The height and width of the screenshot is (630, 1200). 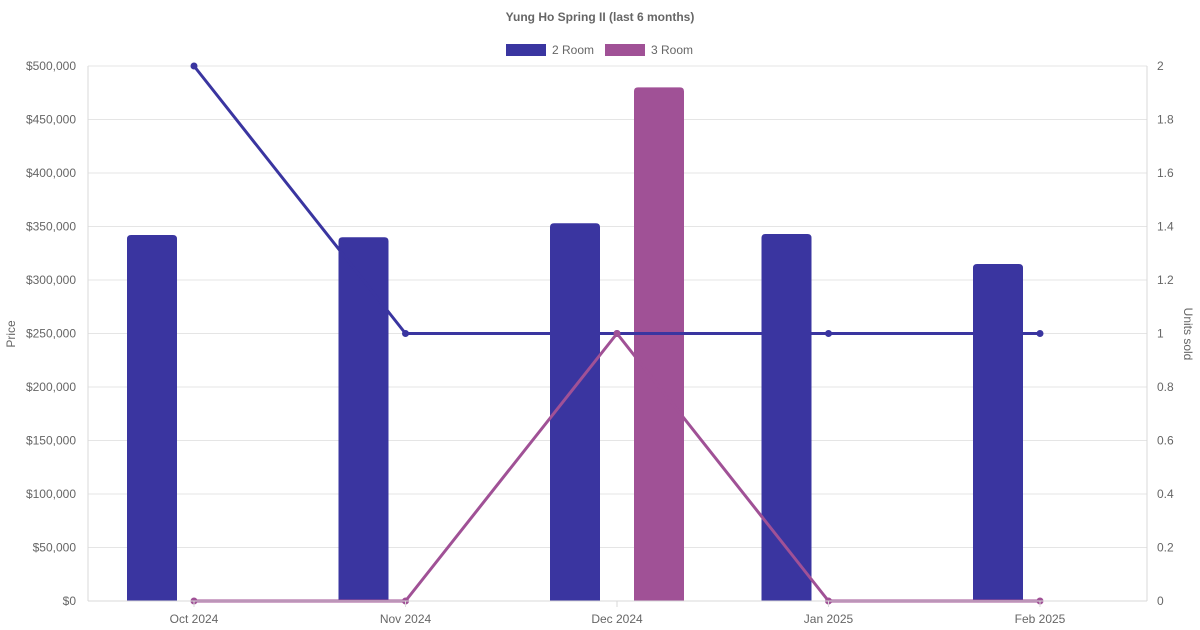 I want to click on y-axis-left-tick-label: $0, so click(x=70, y=601).